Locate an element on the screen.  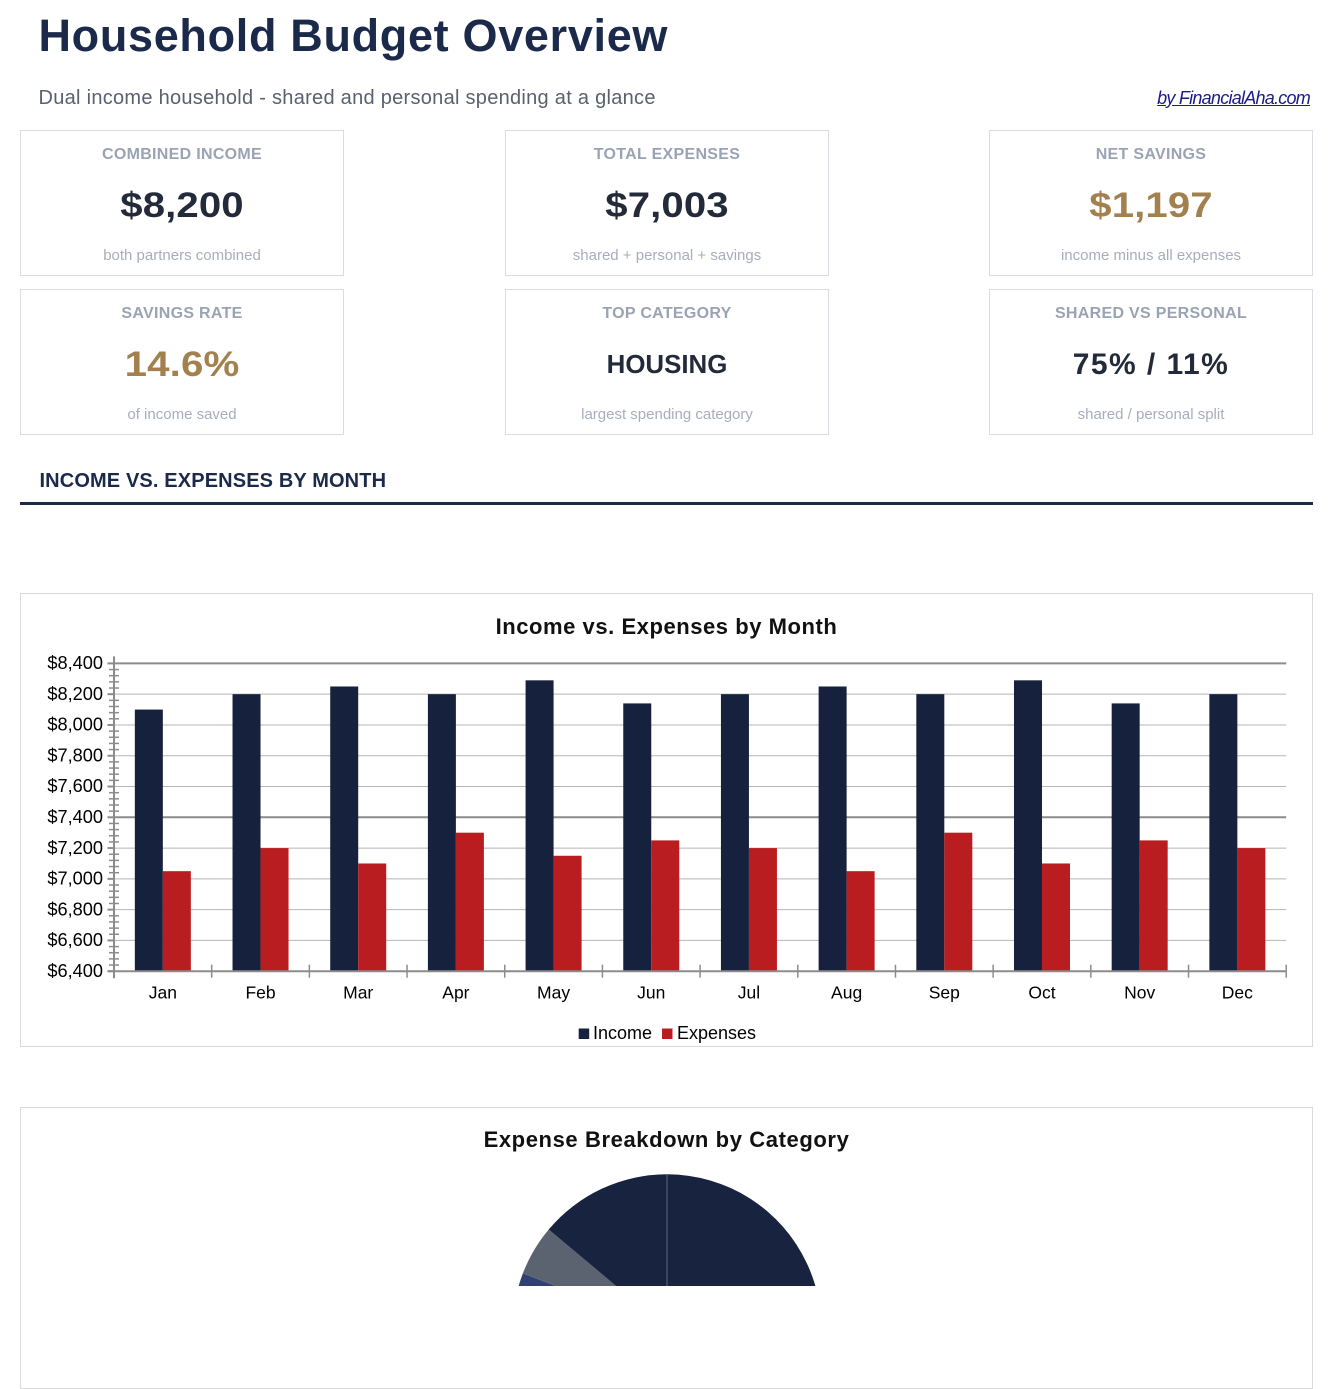
svg-text: Feb is located at coordinates (260, 993).